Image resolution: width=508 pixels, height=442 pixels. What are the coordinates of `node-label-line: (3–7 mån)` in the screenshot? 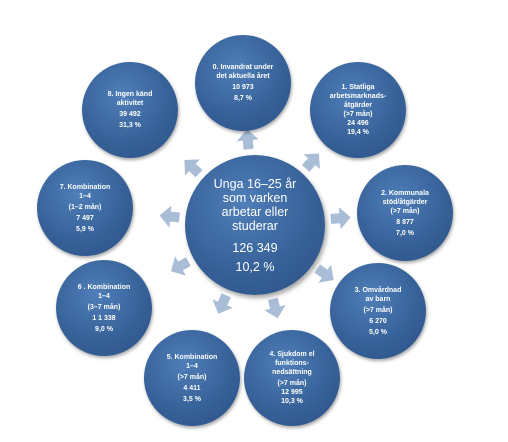 It's located at (104, 307).